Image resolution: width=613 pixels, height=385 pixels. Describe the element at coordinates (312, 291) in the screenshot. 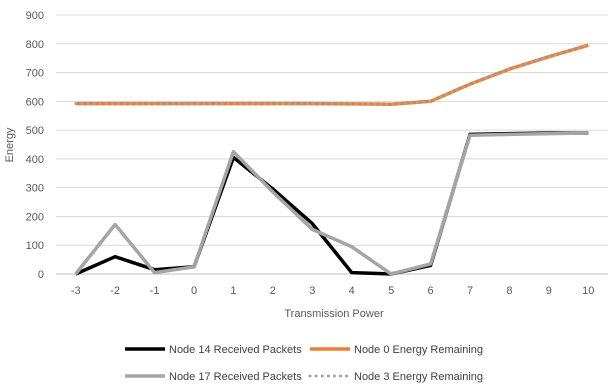

I see `x-tick-label: 3` at that location.